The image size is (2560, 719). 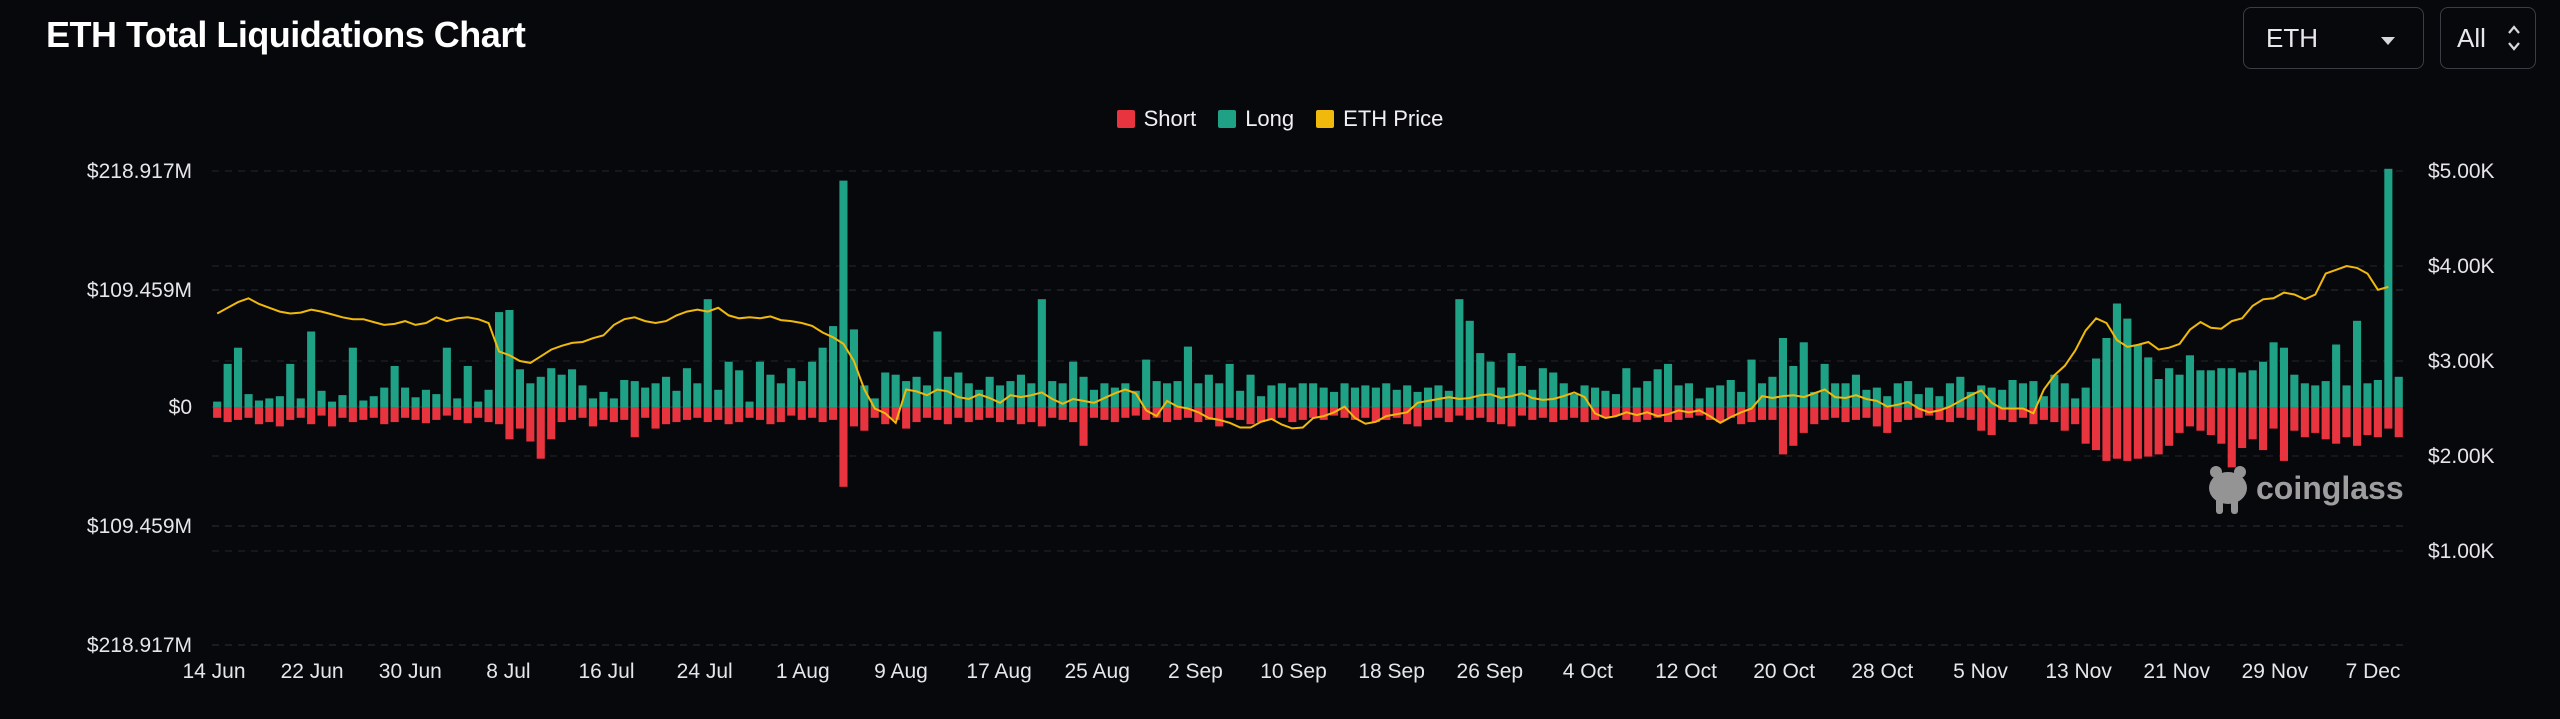 I want to click on legend-item-short: Short, so click(x=1156, y=119).